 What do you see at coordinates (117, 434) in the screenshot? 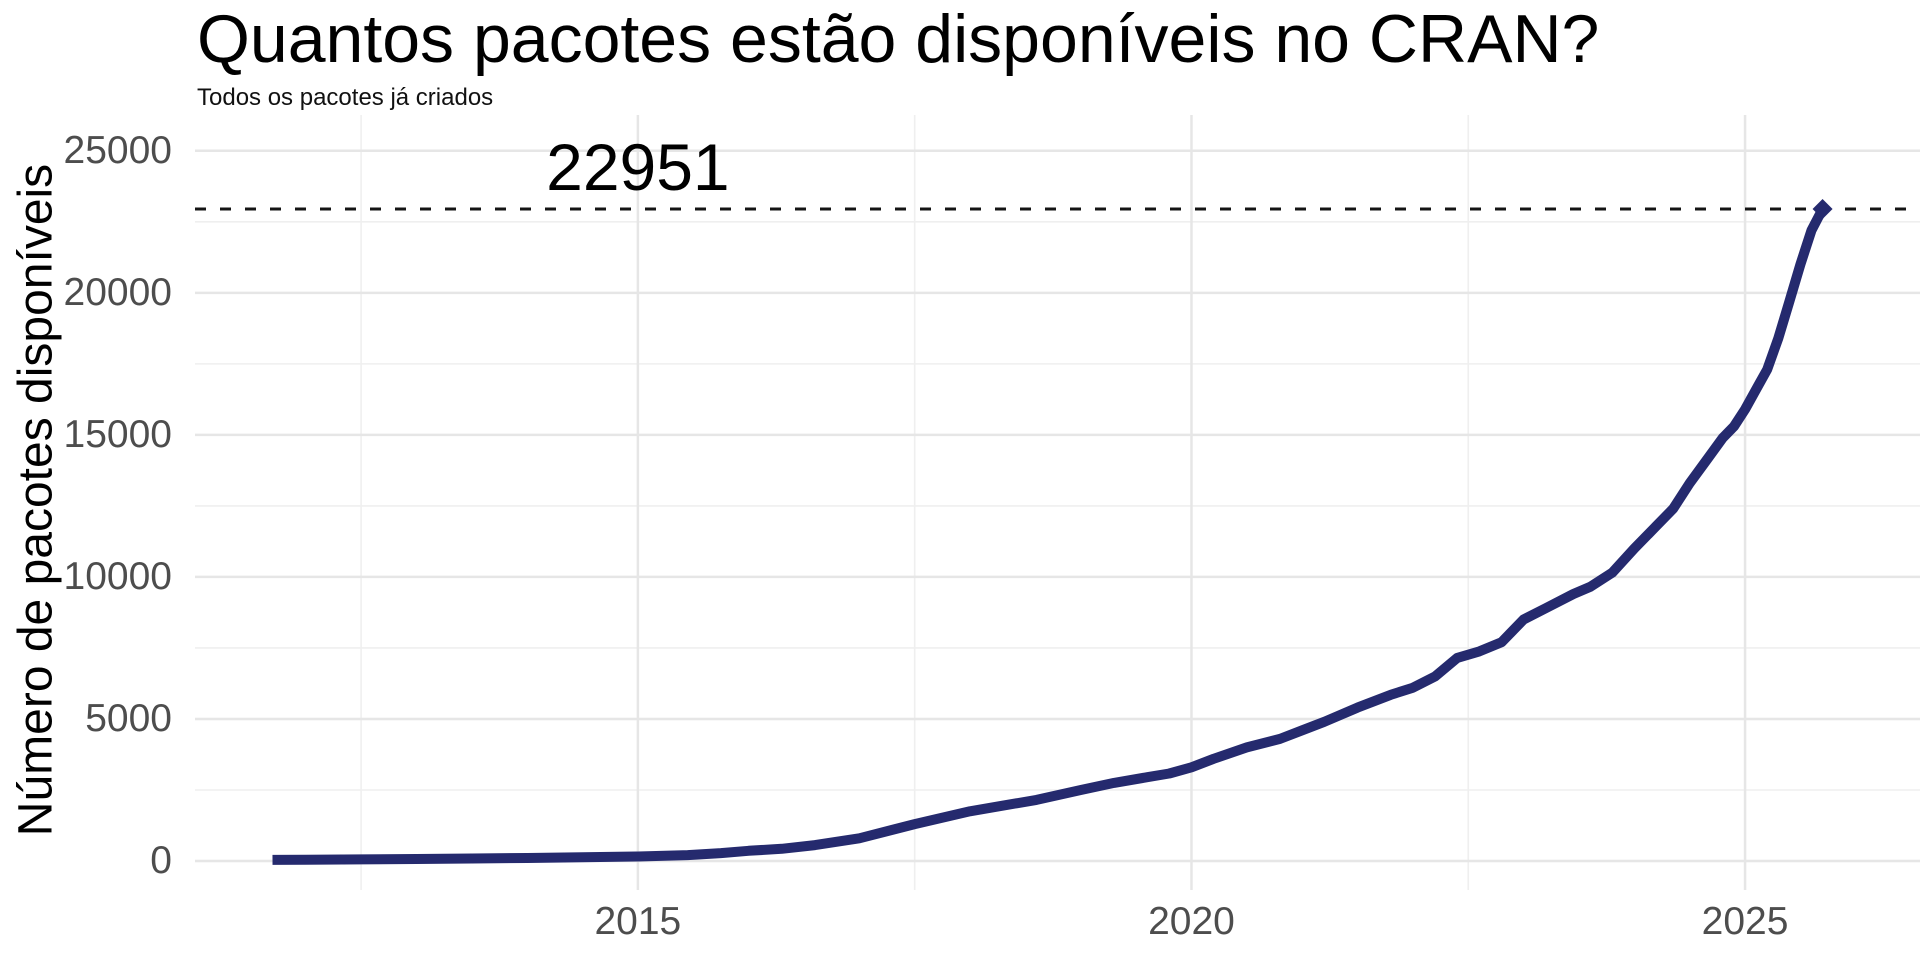
I see `y-tick-label: 15000` at bounding box center [117, 434].